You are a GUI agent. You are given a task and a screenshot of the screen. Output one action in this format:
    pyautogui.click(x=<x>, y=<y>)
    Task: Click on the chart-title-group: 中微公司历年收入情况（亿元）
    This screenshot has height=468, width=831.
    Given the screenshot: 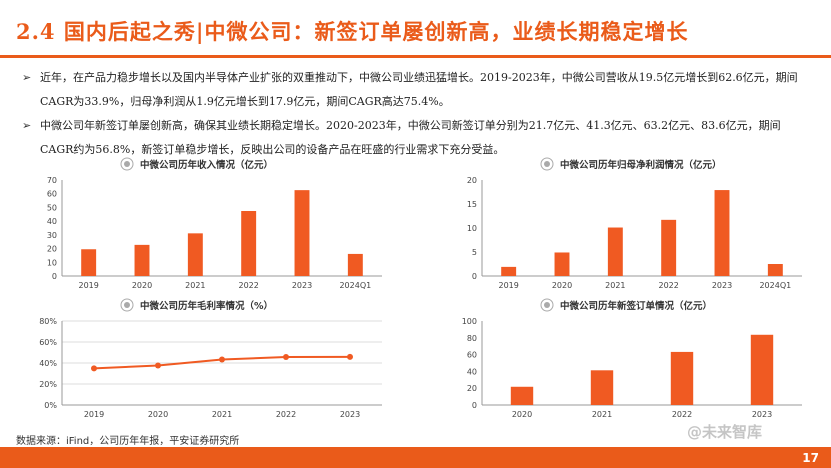 What is the action you would take?
    pyautogui.click(x=196, y=164)
    